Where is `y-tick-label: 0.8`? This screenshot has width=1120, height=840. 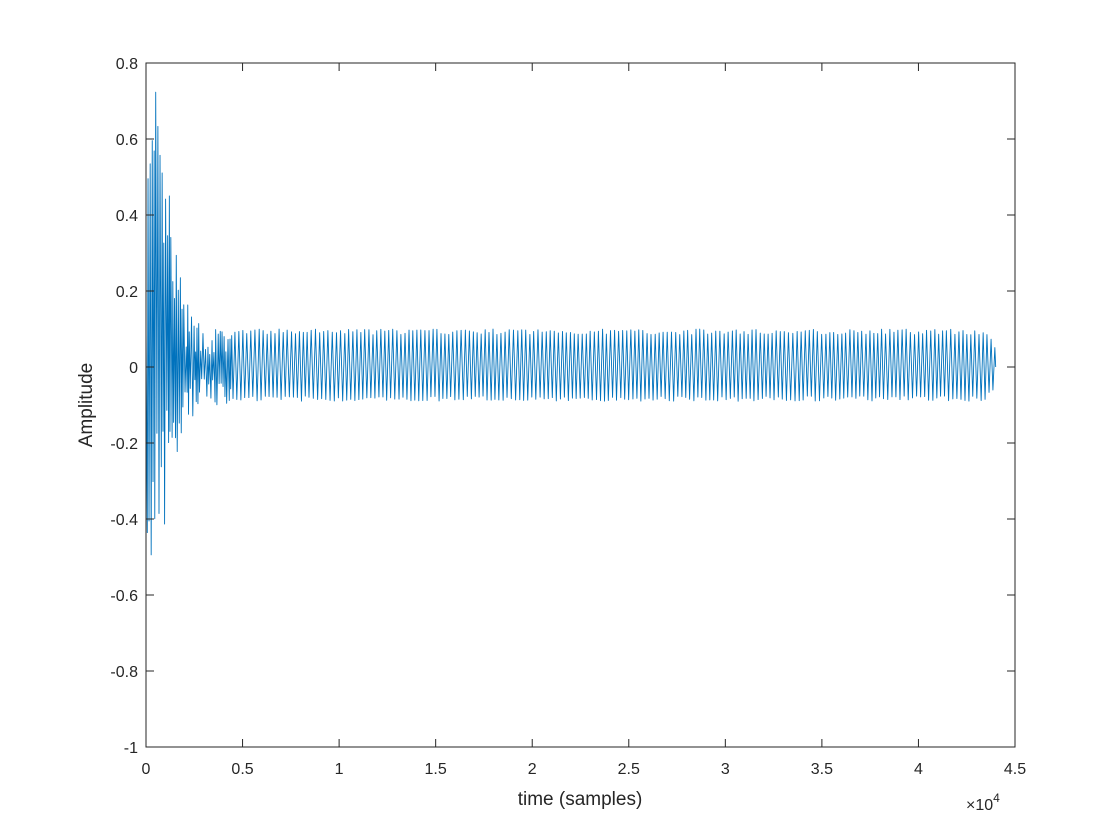
y-tick-label: 0.8 is located at coordinates (127, 64).